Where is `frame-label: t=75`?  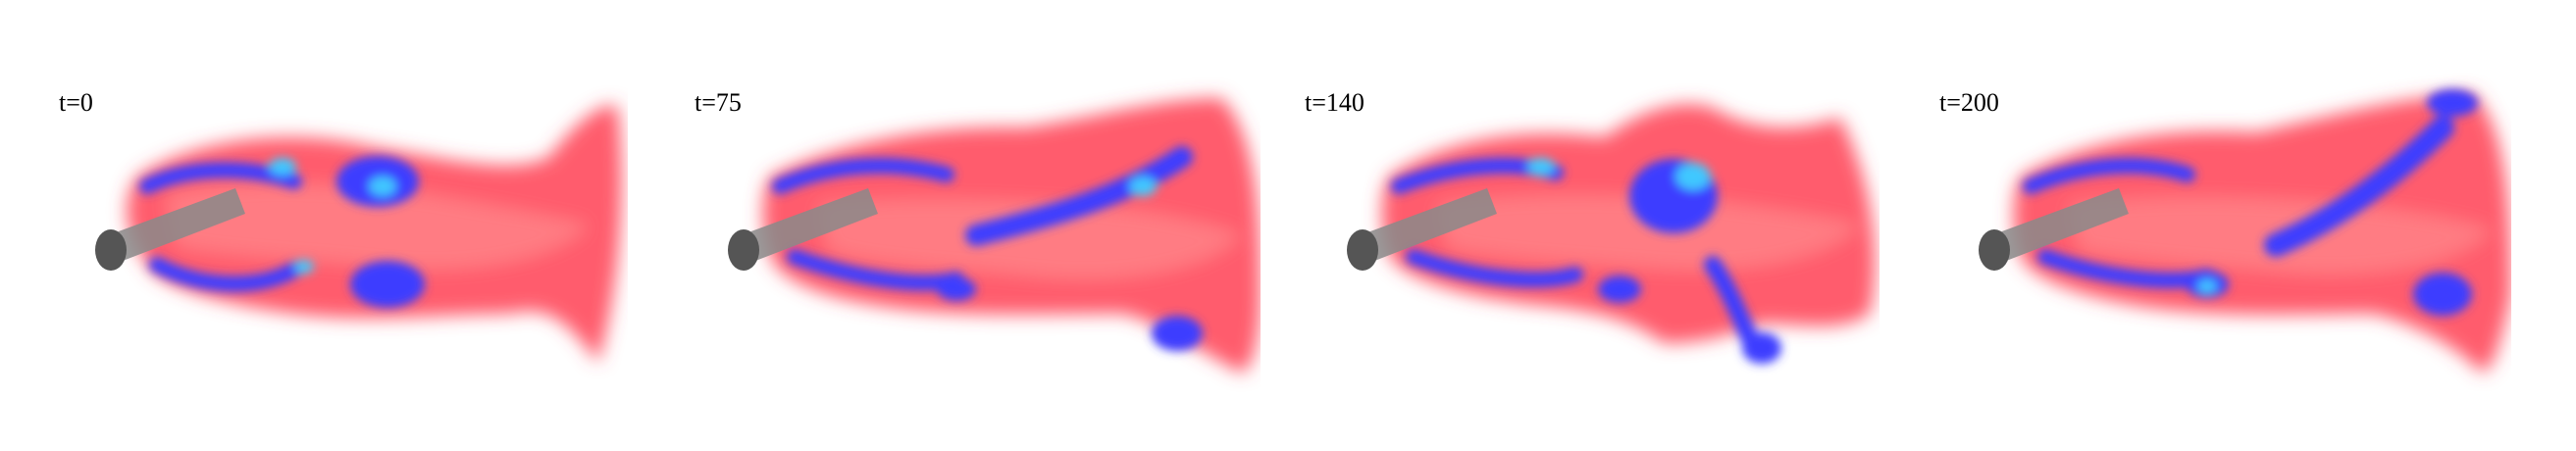 frame-label: t=75 is located at coordinates (718, 102).